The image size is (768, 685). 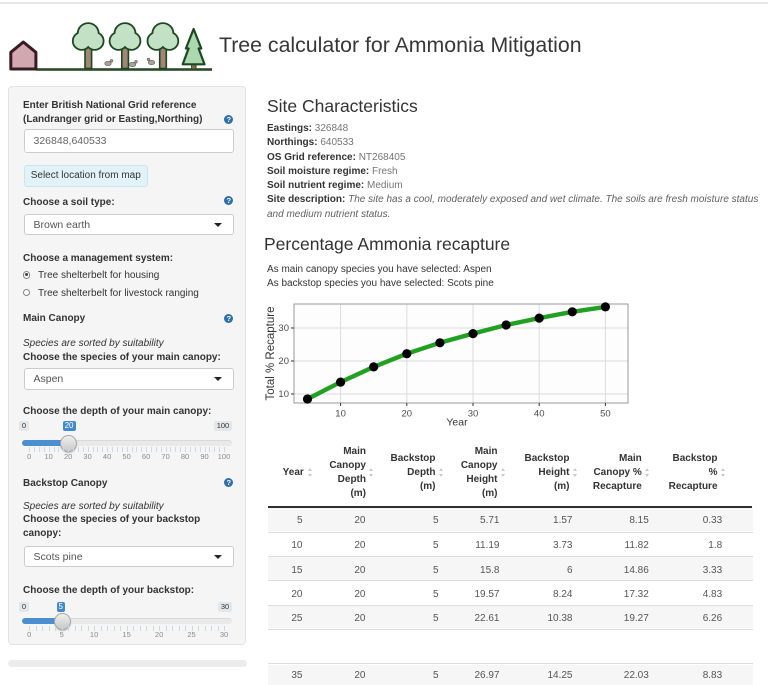 I want to click on svg-text: Total % Recapture, so click(x=271, y=354).